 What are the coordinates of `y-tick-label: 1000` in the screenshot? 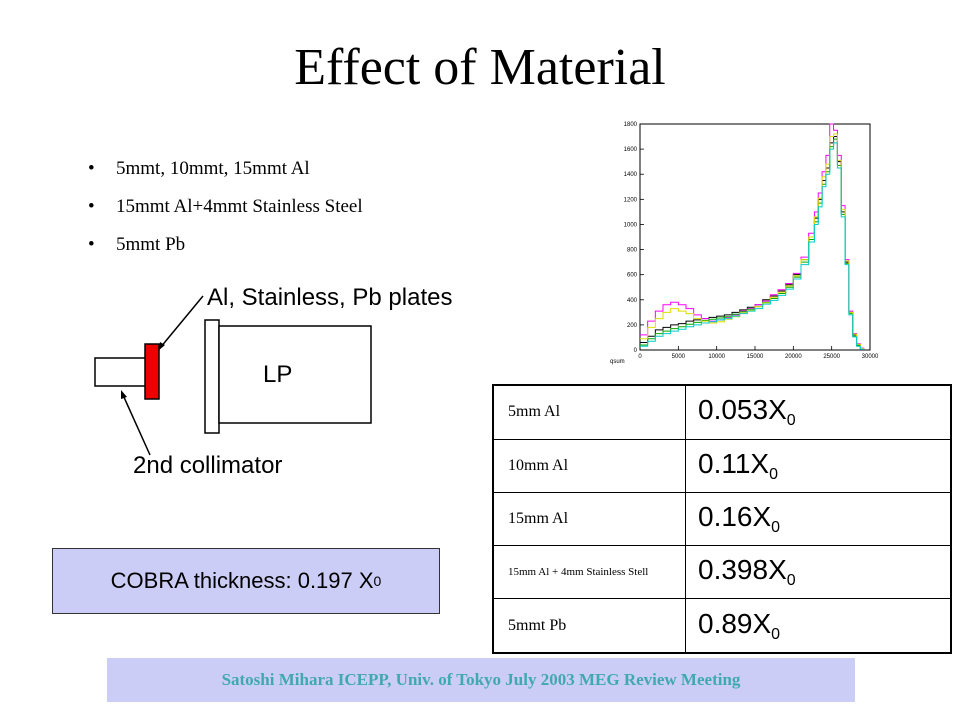 It's located at (631, 225).